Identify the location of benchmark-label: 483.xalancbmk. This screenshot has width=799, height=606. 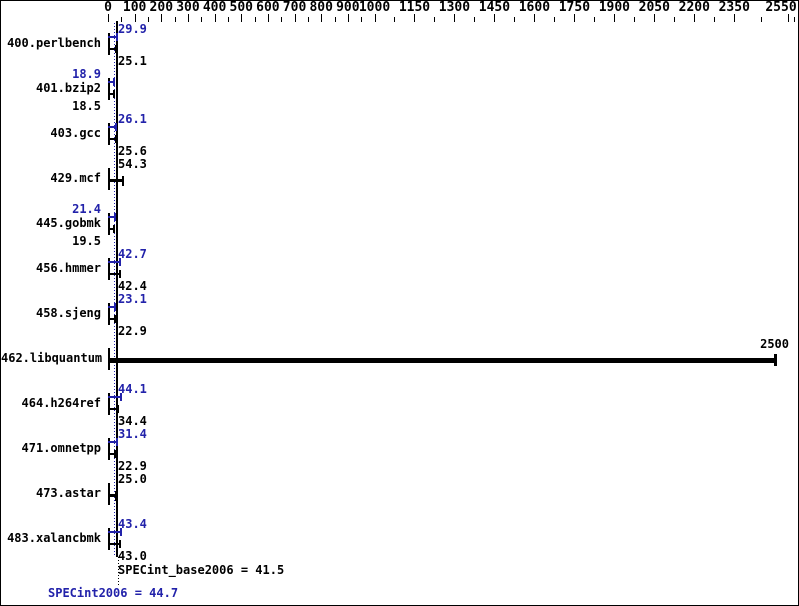
(54, 538).